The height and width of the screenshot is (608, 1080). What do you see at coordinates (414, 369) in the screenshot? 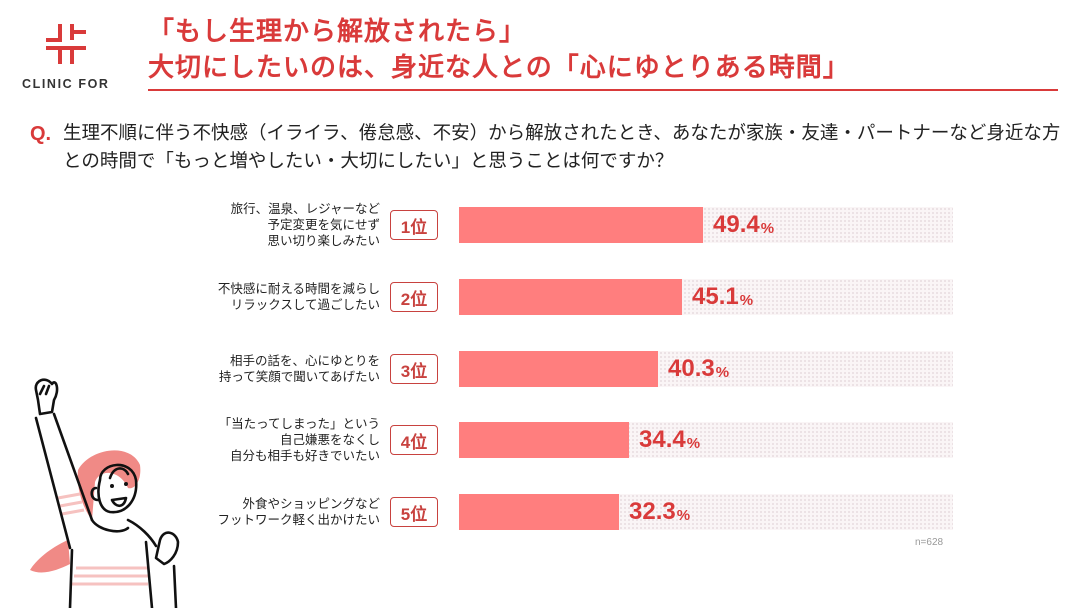
I see `rank-badge: 3位` at bounding box center [414, 369].